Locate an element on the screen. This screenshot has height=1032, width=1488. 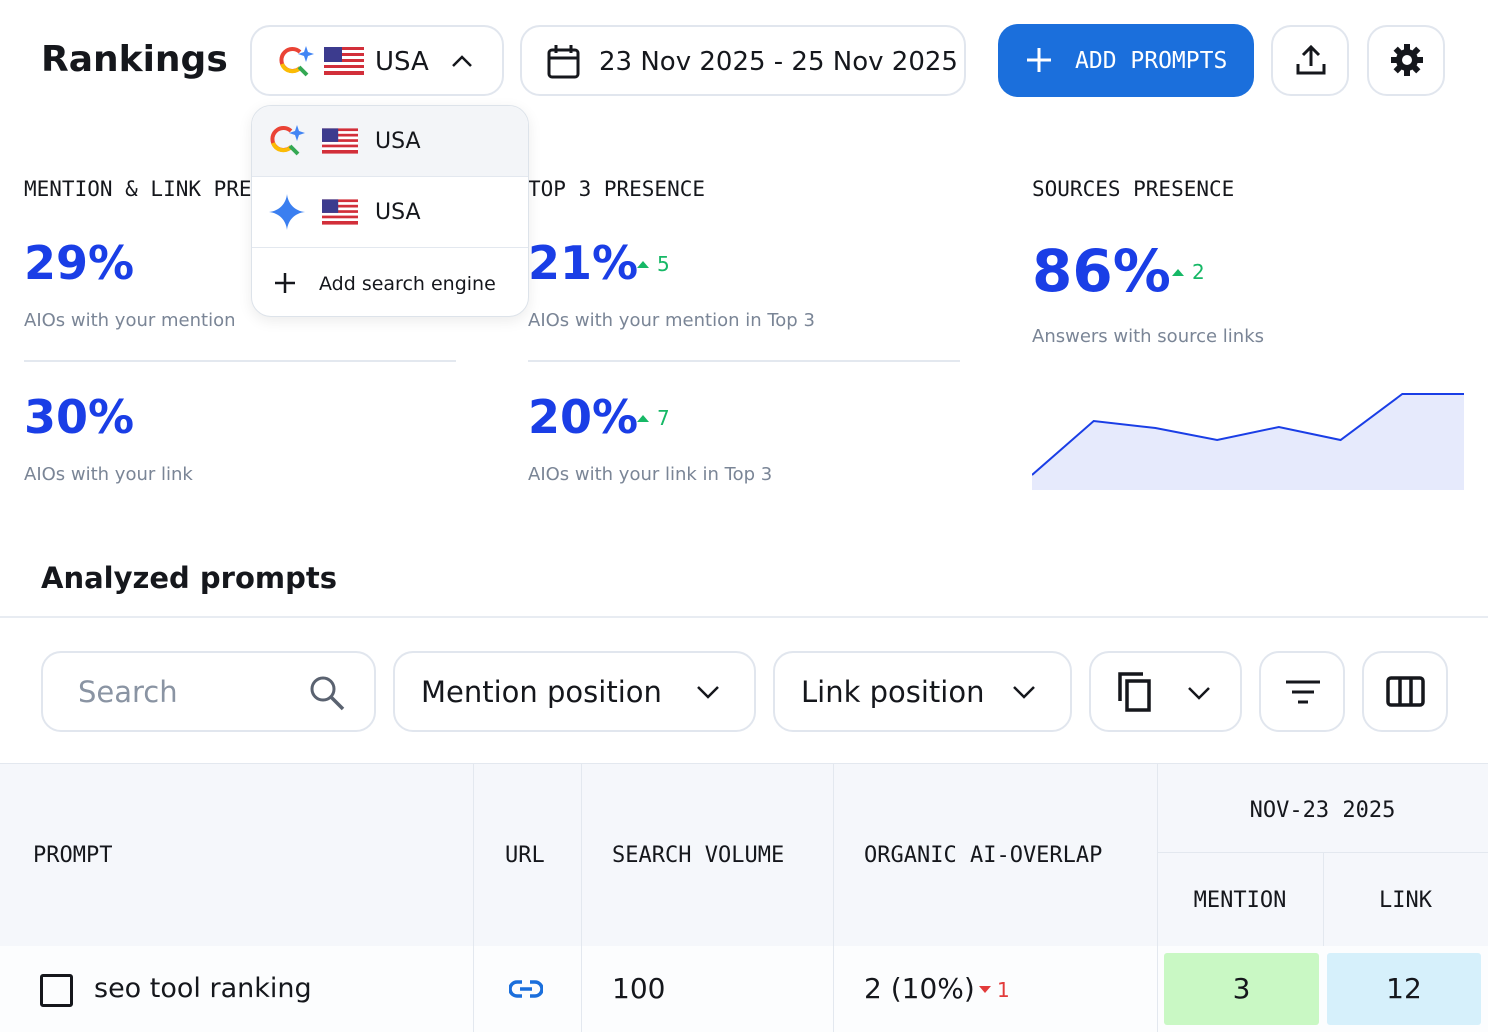
mention-cell: 3 is located at coordinates (1241, 989).